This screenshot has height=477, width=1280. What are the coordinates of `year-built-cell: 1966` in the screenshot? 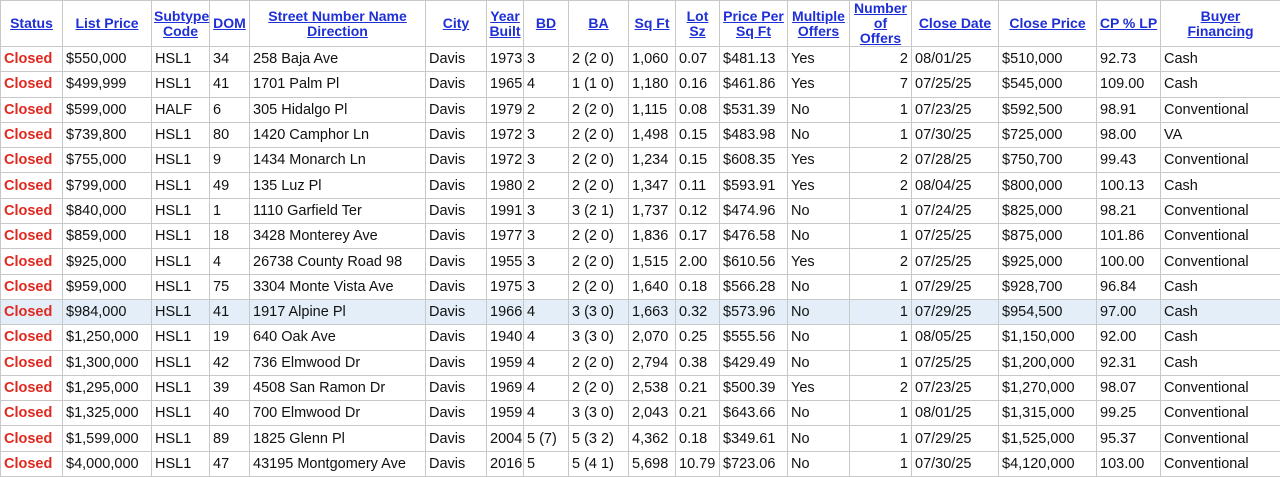 It's located at (505, 311).